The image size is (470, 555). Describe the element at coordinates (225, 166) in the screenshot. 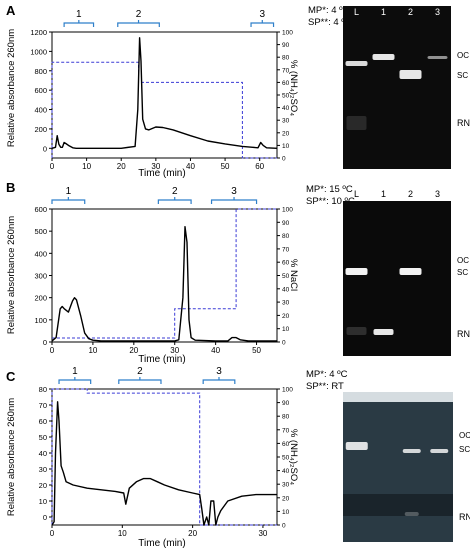

I see `x-tick-label: 50` at that location.